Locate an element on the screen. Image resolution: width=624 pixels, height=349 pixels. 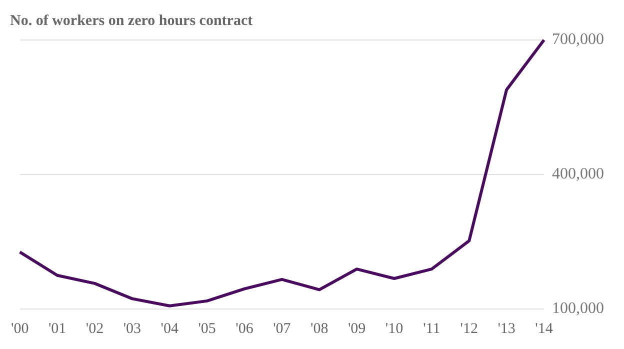
x-tick-label: '01 is located at coordinates (57, 328).